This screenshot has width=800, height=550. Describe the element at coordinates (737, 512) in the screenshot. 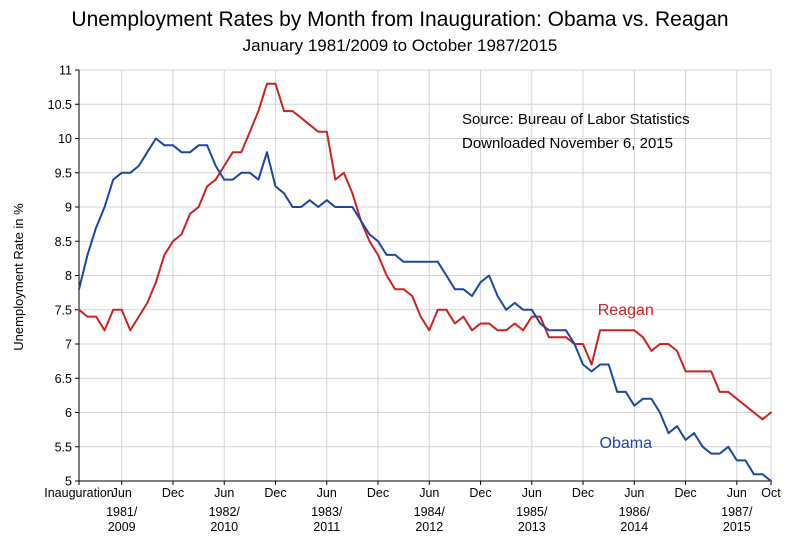

I see `x-year-label: 1987/` at that location.